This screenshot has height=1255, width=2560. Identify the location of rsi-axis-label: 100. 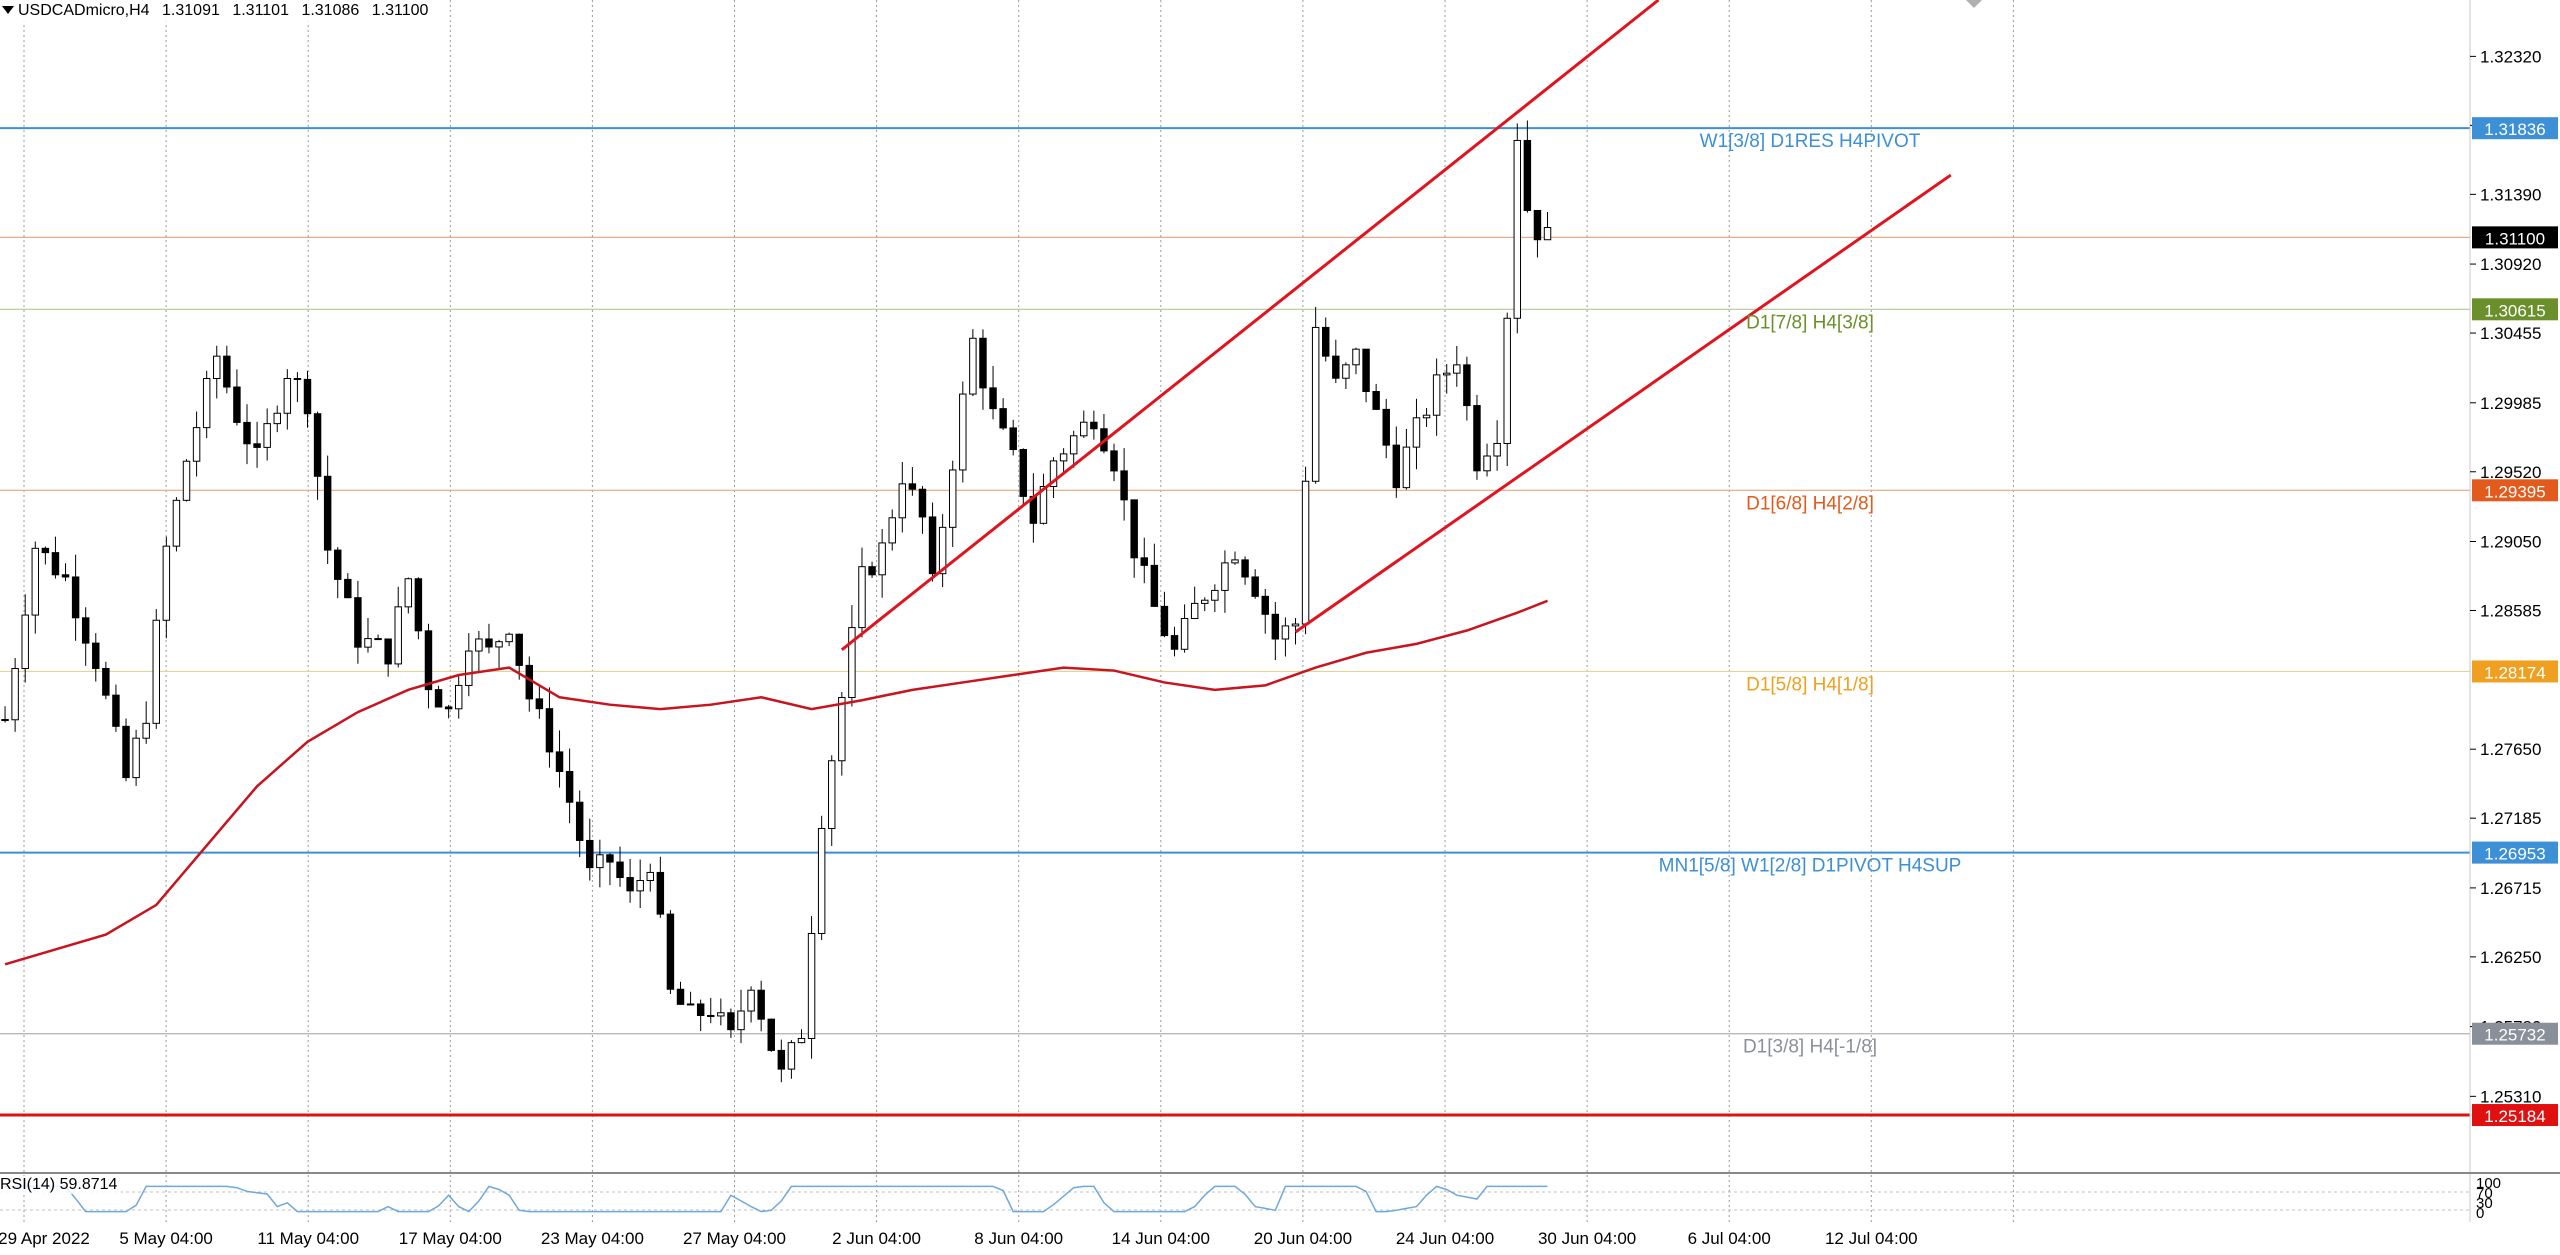
(2488, 1183).